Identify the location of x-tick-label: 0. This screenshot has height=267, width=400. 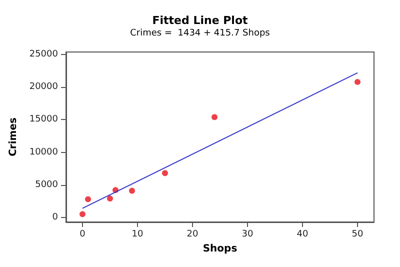
(83, 235).